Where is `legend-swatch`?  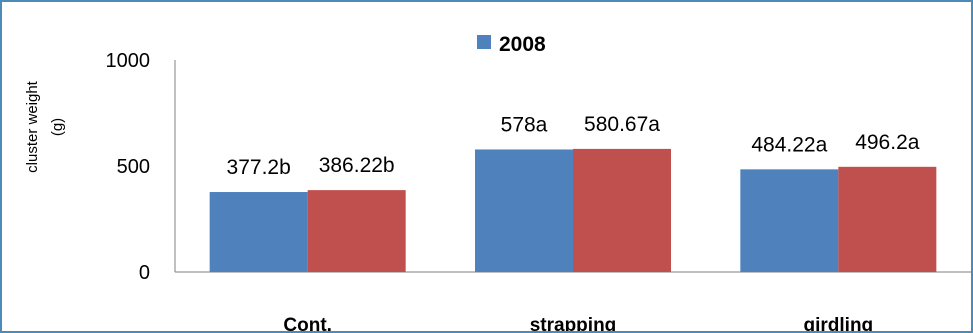 legend-swatch is located at coordinates (484, 42).